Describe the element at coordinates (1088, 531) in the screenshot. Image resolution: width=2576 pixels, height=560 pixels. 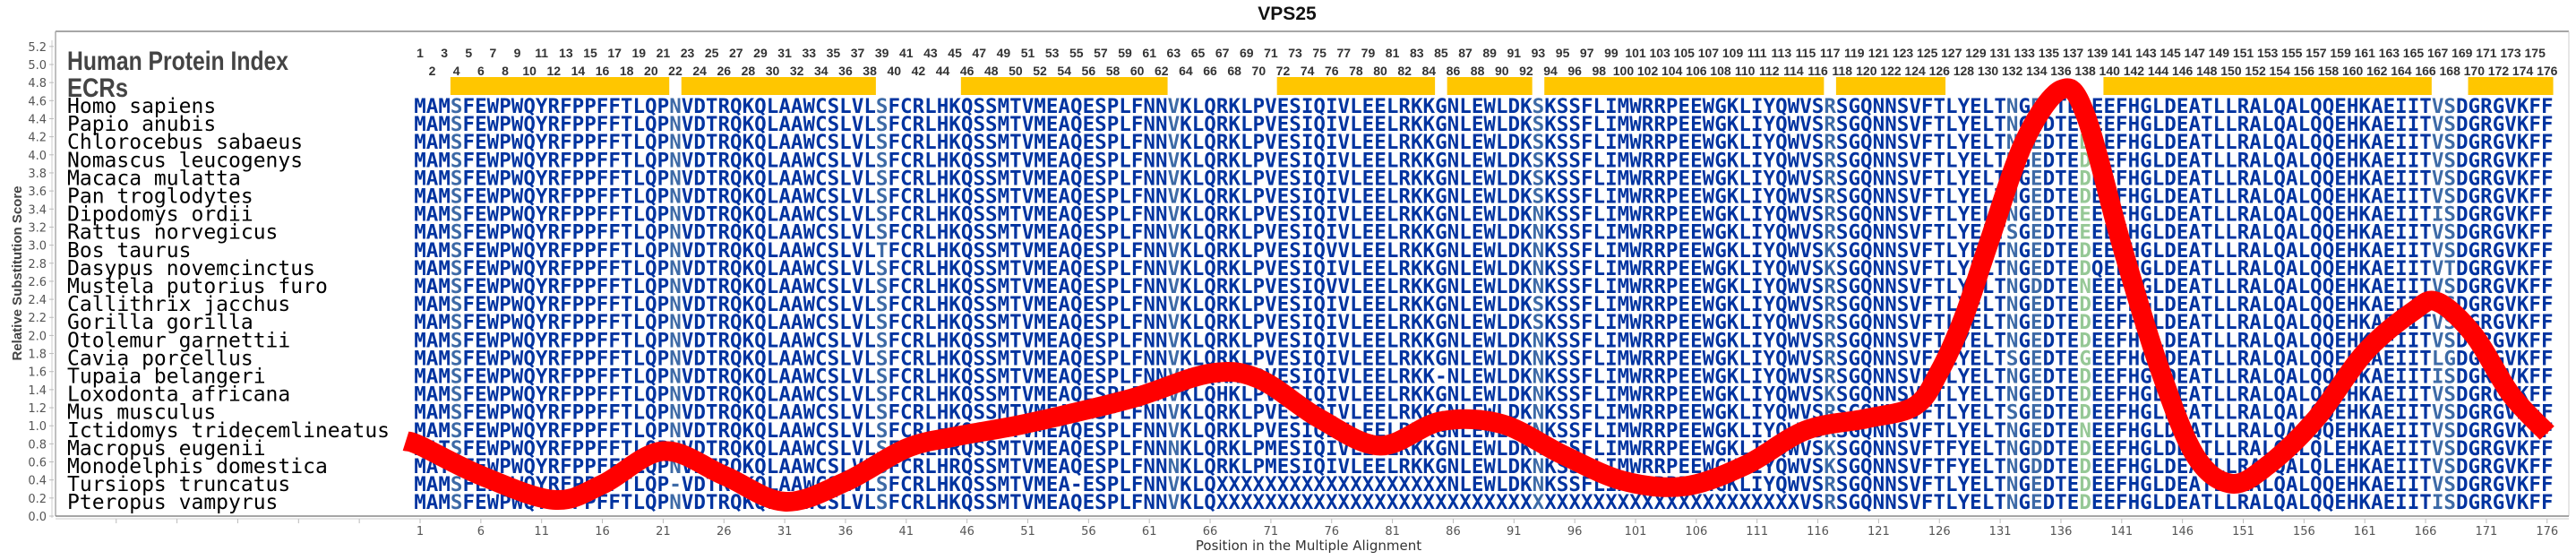
I see `x-tick-label: 56` at that location.